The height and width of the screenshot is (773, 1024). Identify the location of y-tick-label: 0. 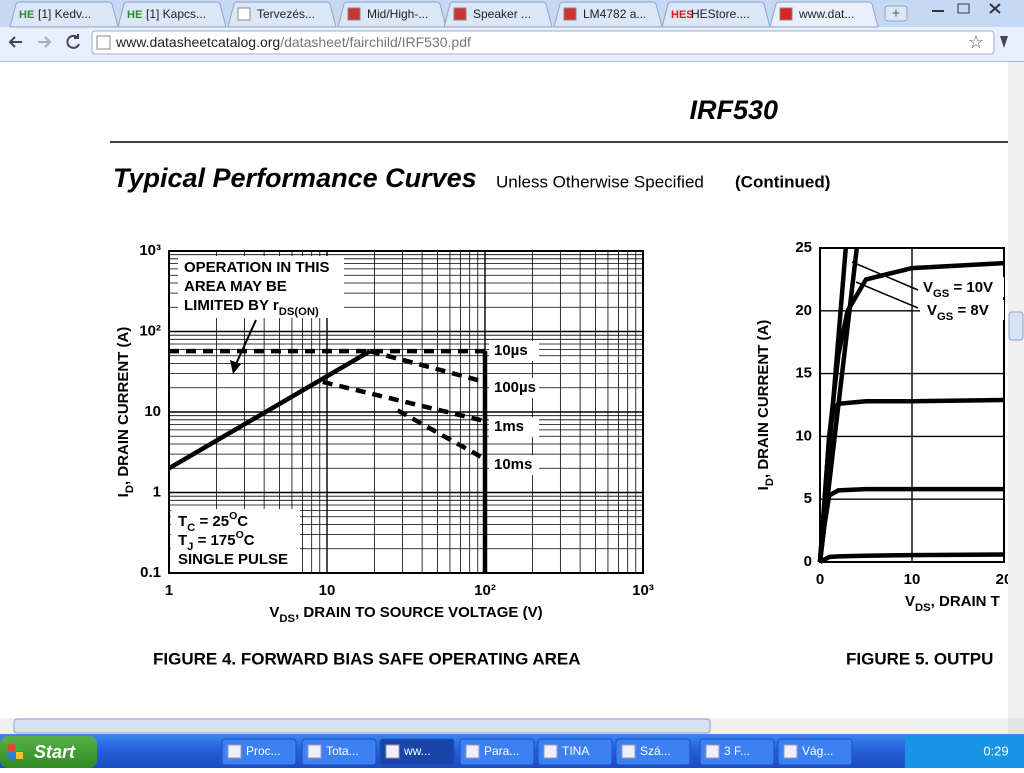
(808, 561).